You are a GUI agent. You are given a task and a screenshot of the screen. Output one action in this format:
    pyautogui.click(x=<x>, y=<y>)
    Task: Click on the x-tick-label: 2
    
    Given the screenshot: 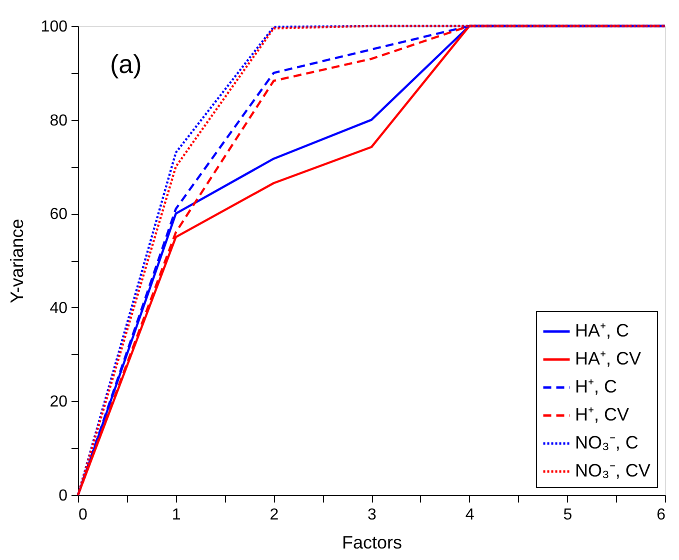 What is the action you would take?
    pyautogui.click(x=274, y=515)
    